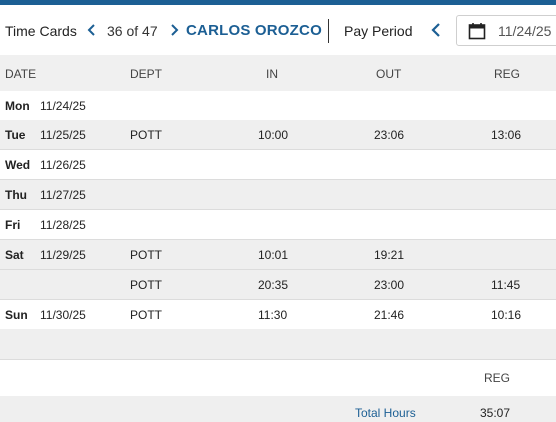  Describe the element at coordinates (278, 195) in the screenshot. I see `table-row: Thu 11/27/25` at that location.